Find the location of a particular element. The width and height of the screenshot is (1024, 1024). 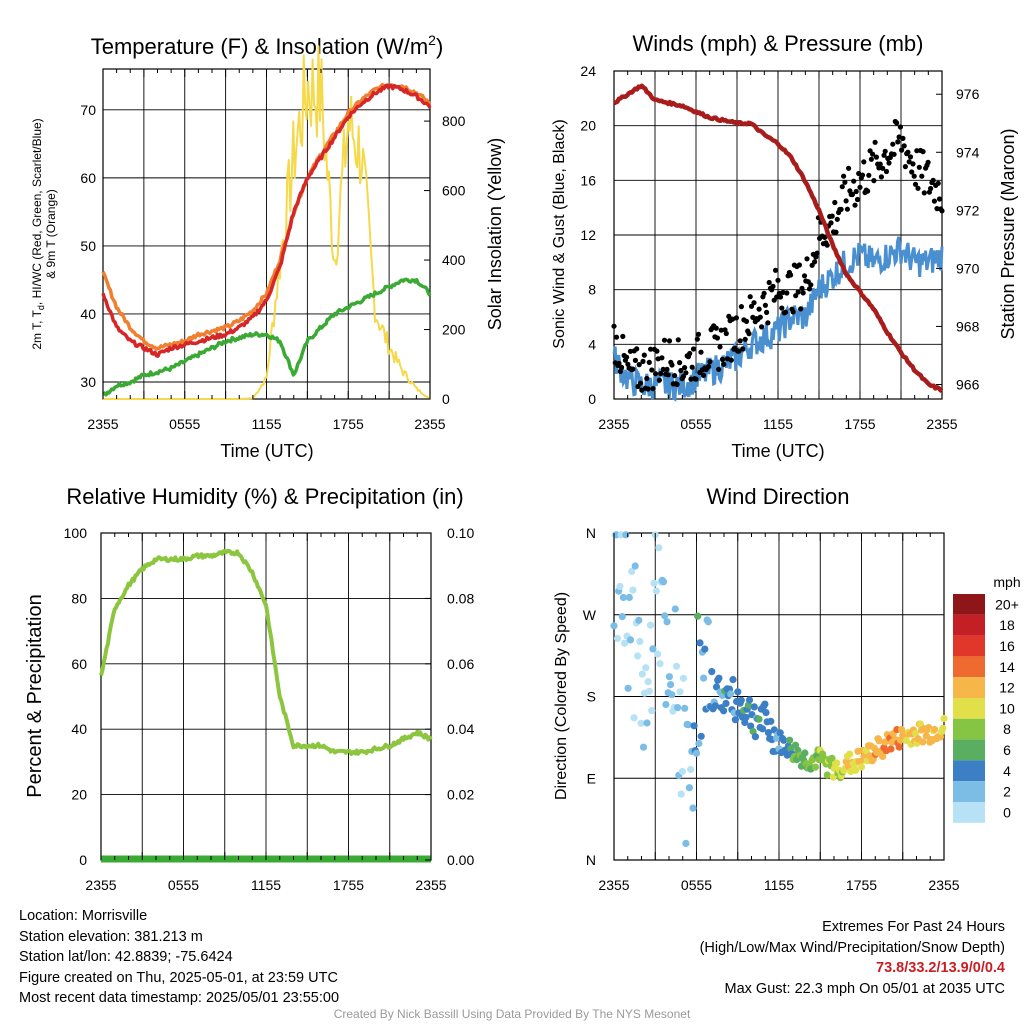

y2-tick-label: 0 is located at coordinates (446, 399).